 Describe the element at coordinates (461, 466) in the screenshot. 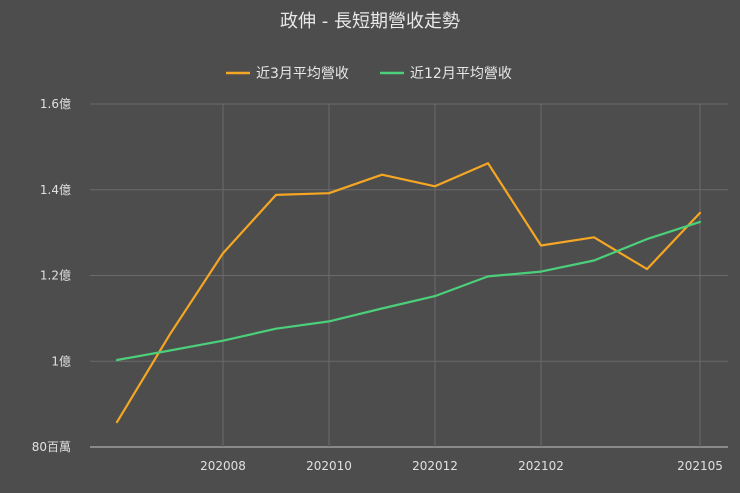

I see `x-axis-ticks: 202008 202010 202012 202102 202105` at that location.